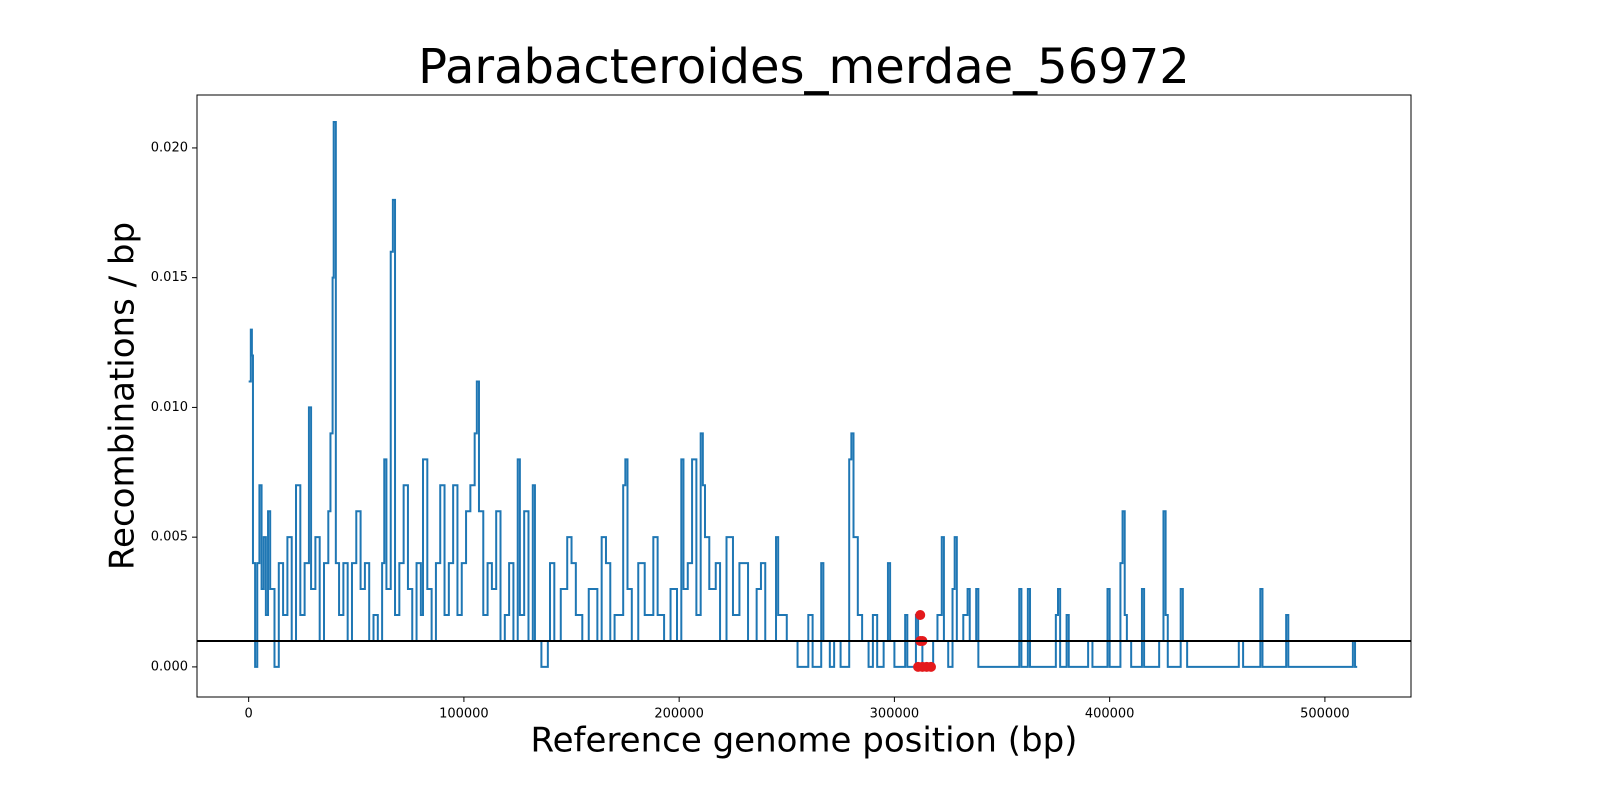 Image resolution: width=1600 pixels, height=804 pixels. What do you see at coordinates (1110, 714) in the screenshot?
I see `x-tick-label: 400000` at bounding box center [1110, 714].